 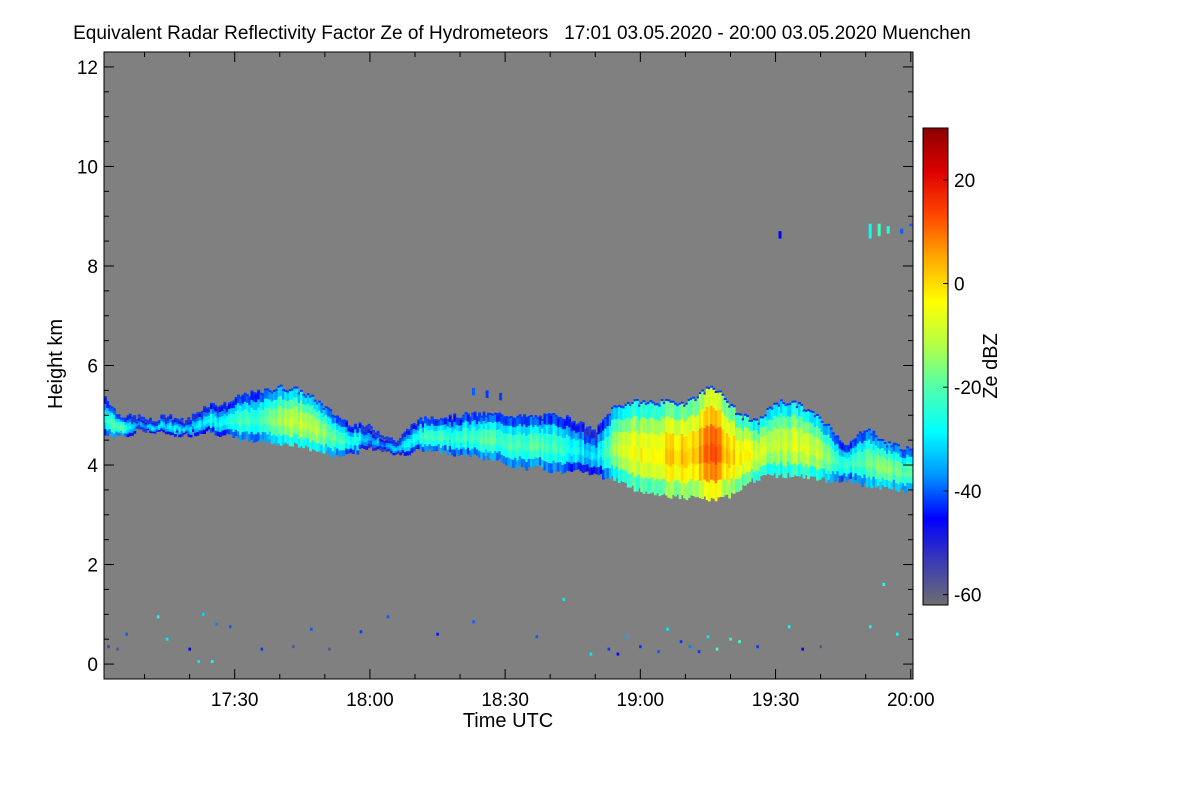 What do you see at coordinates (962, 389) in the screenshot?
I see `colorbar-ticks: 200-20-40-60` at bounding box center [962, 389].